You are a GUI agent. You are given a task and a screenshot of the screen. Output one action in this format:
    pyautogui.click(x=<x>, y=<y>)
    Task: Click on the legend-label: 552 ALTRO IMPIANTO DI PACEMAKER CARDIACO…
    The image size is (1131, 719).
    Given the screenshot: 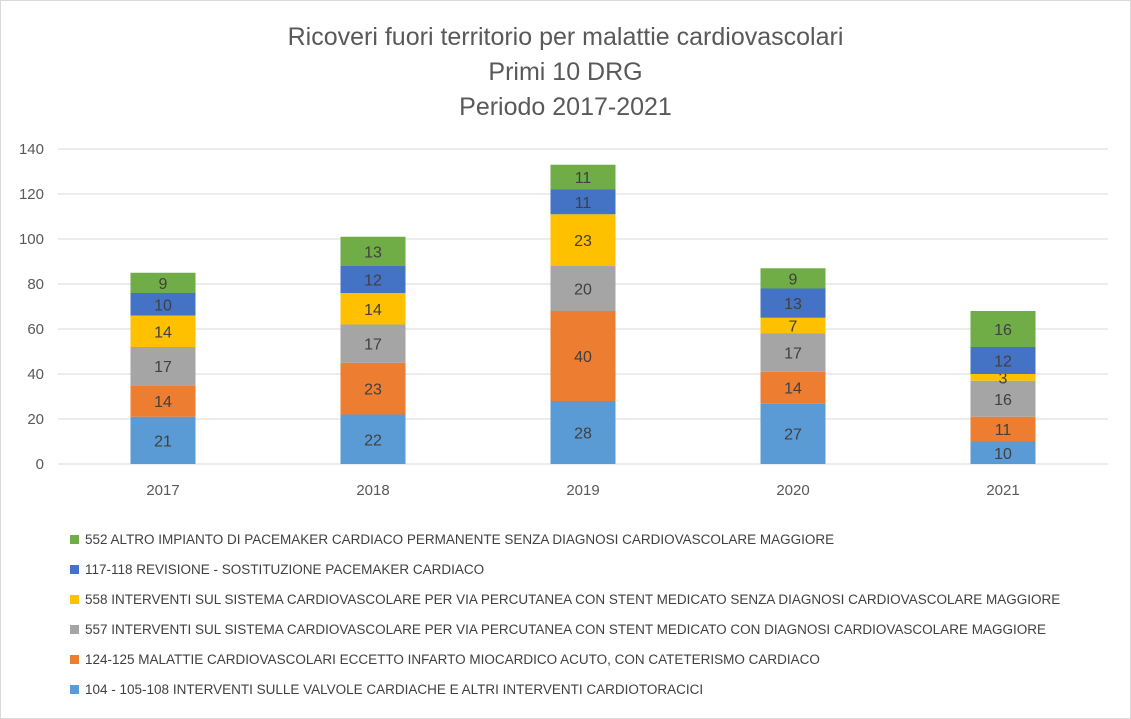 What is the action you would take?
    pyautogui.click(x=460, y=539)
    